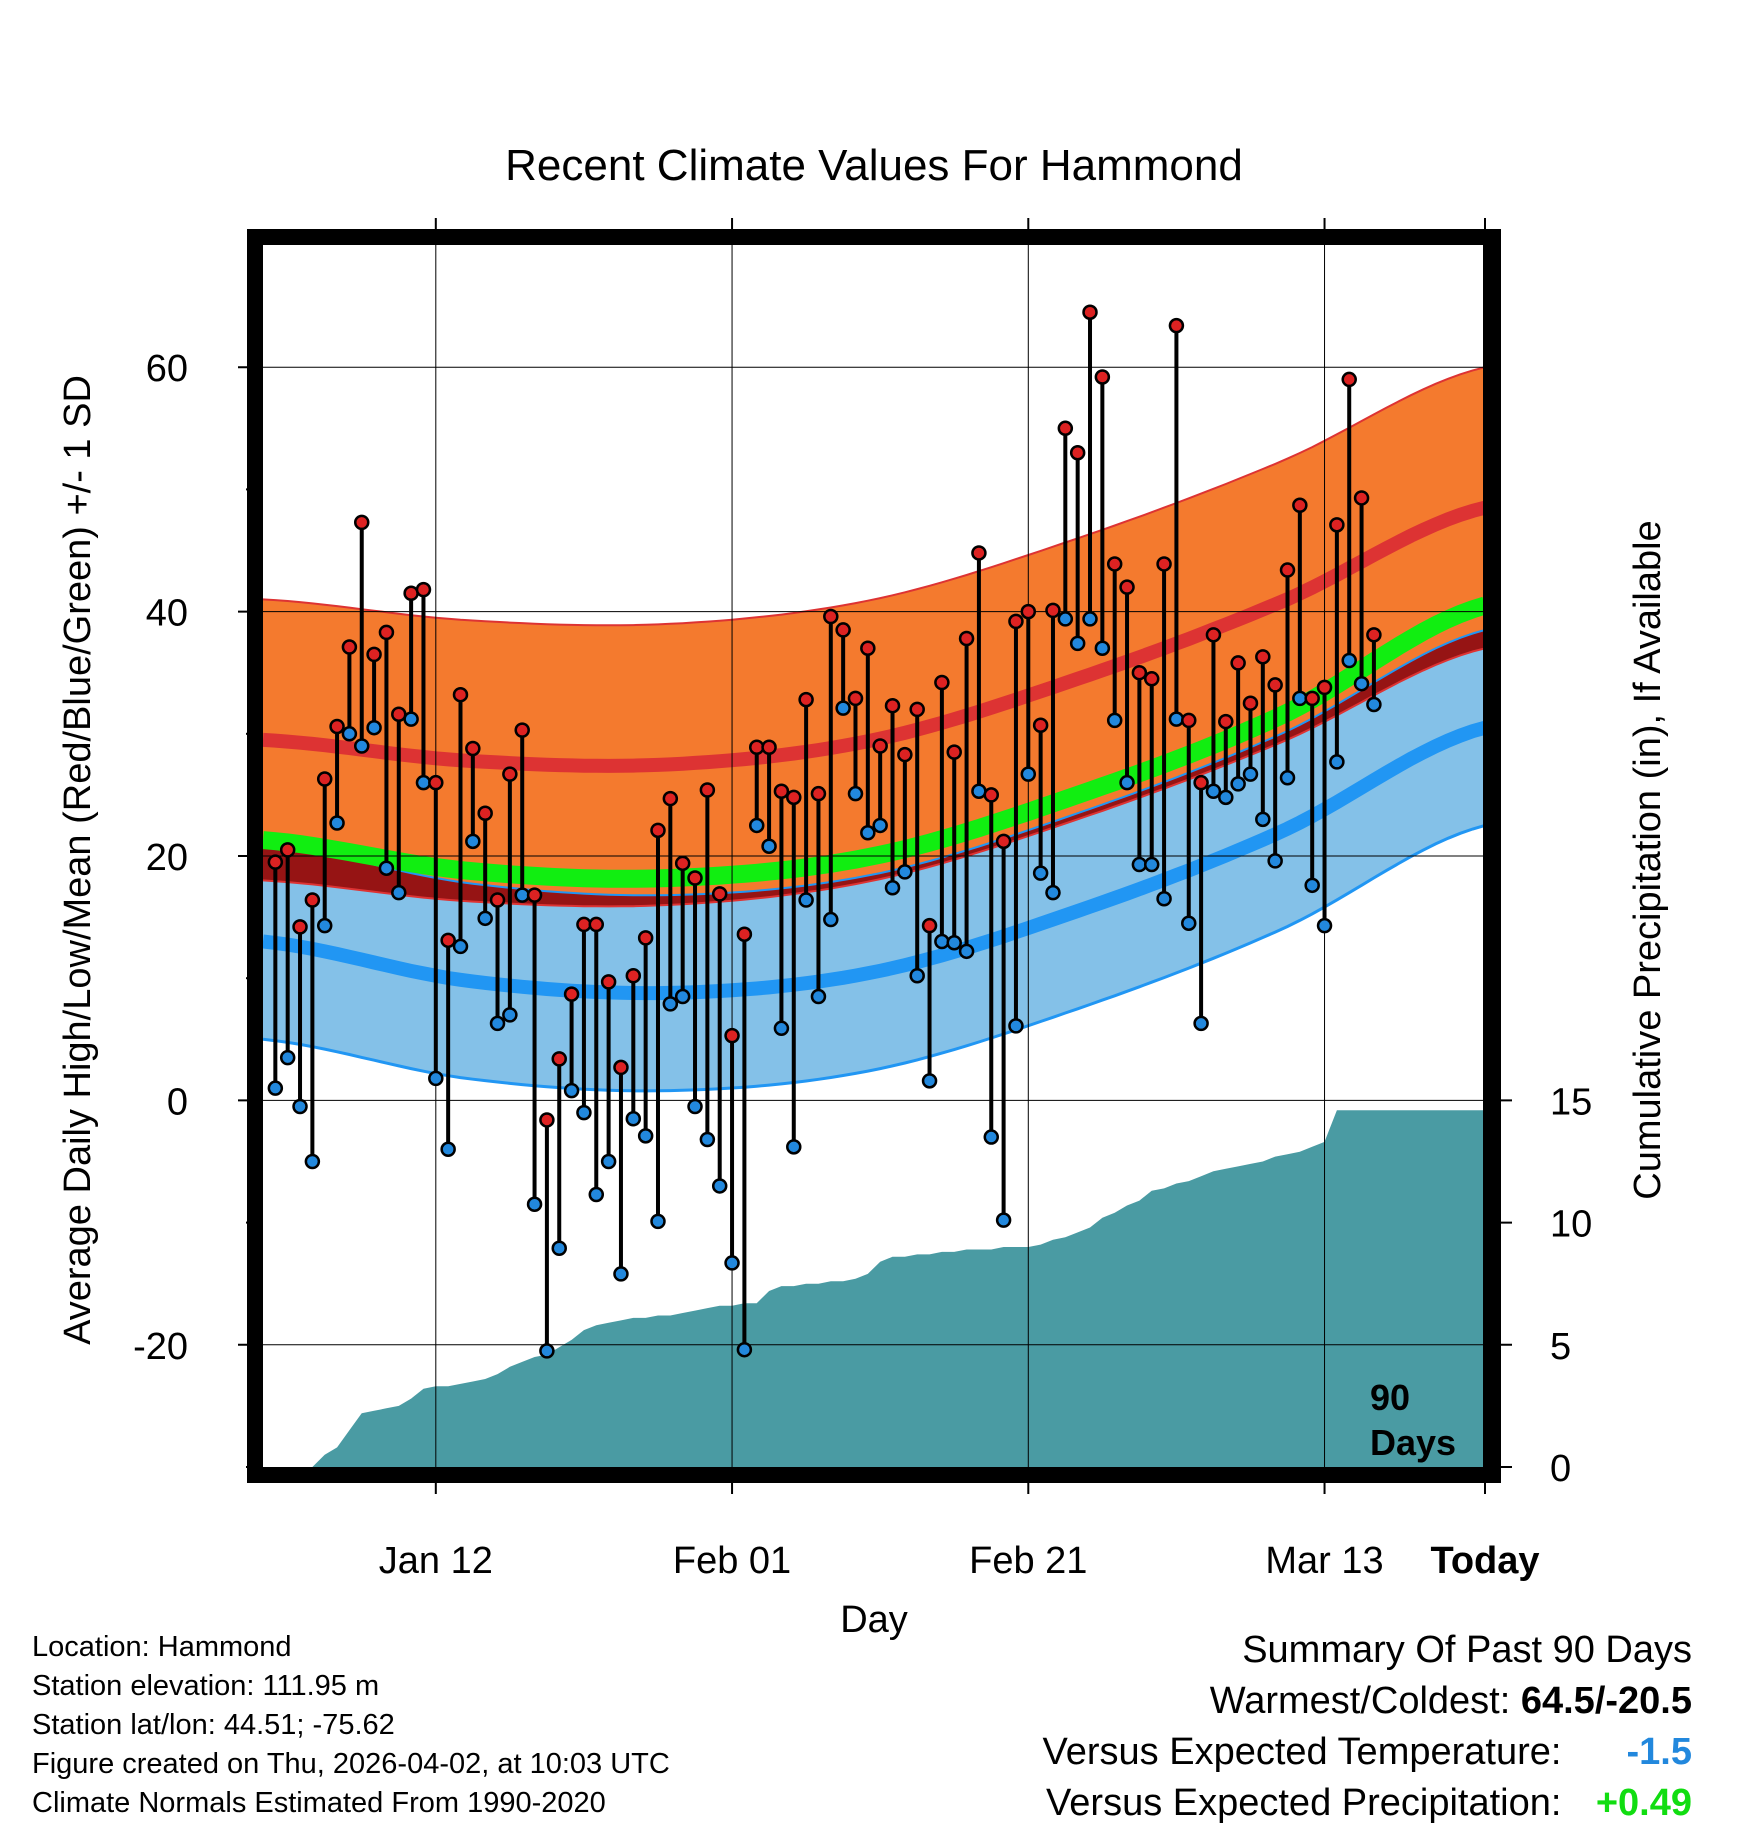 This screenshot has width=1748, height=1829. I want to click on precipitation-label: Versus Expected Precipitation:, so click(1304, 1803).